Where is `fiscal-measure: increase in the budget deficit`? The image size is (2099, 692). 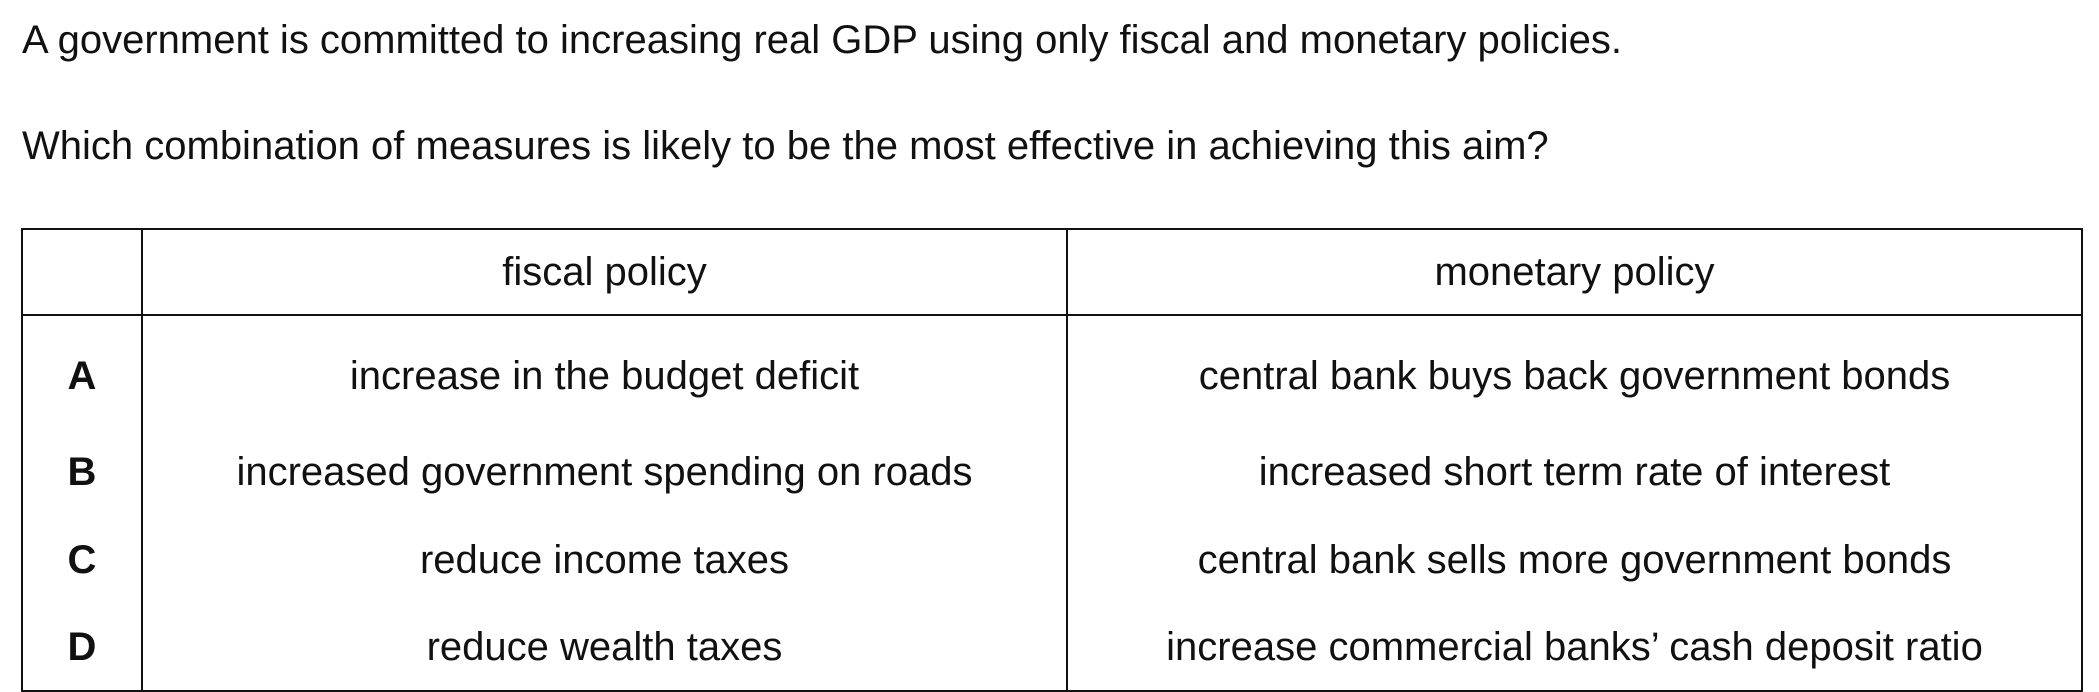
fiscal-measure: increase in the budget deficit is located at coordinates (604, 371).